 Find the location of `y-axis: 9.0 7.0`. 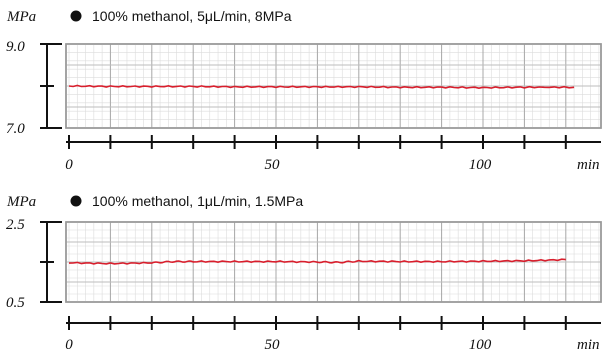

y-axis: 9.0 7.0 is located at coordinates (34, 88).